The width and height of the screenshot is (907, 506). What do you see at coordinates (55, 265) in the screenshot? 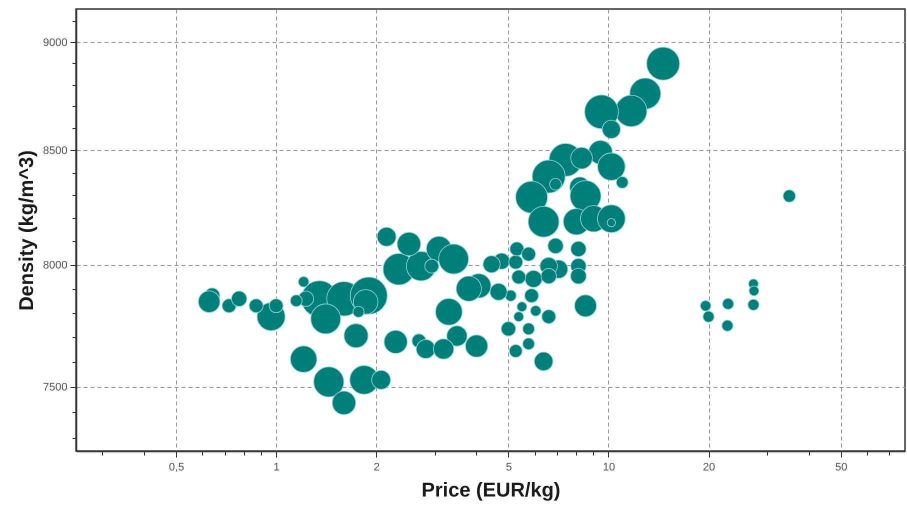
I see `y-tick-label: 8000` at bounding box center [55, 265].